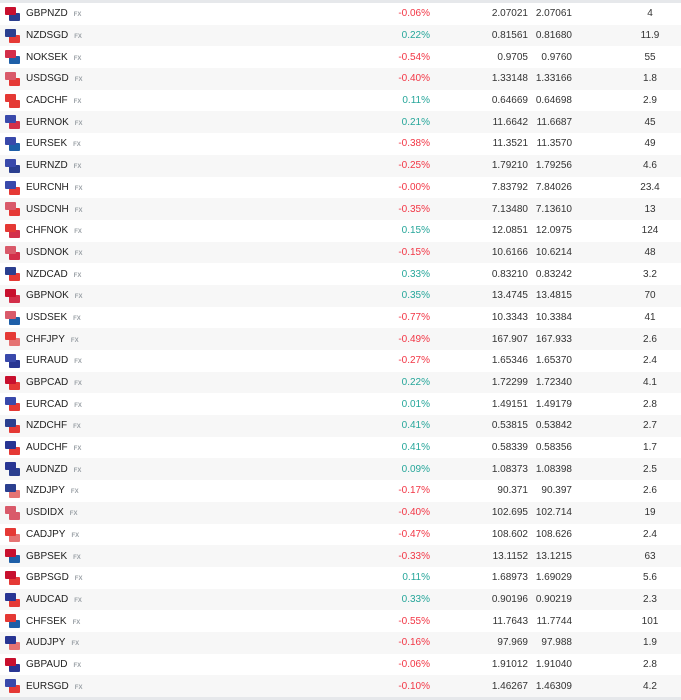 The width and height of the screenshot is (681, 700). What do you see at coordinates (509, 252) in the screenshot?
I see `bid-price: 10.6166` at bounding box center [509, 252].